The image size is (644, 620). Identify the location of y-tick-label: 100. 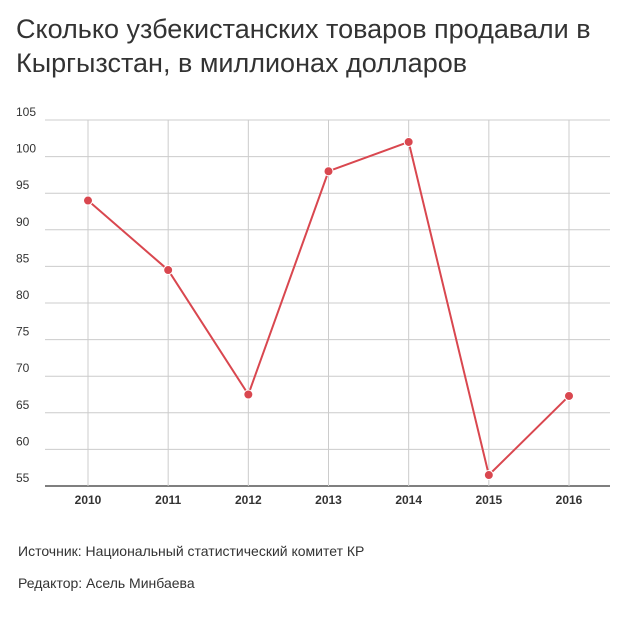
(26, 149).